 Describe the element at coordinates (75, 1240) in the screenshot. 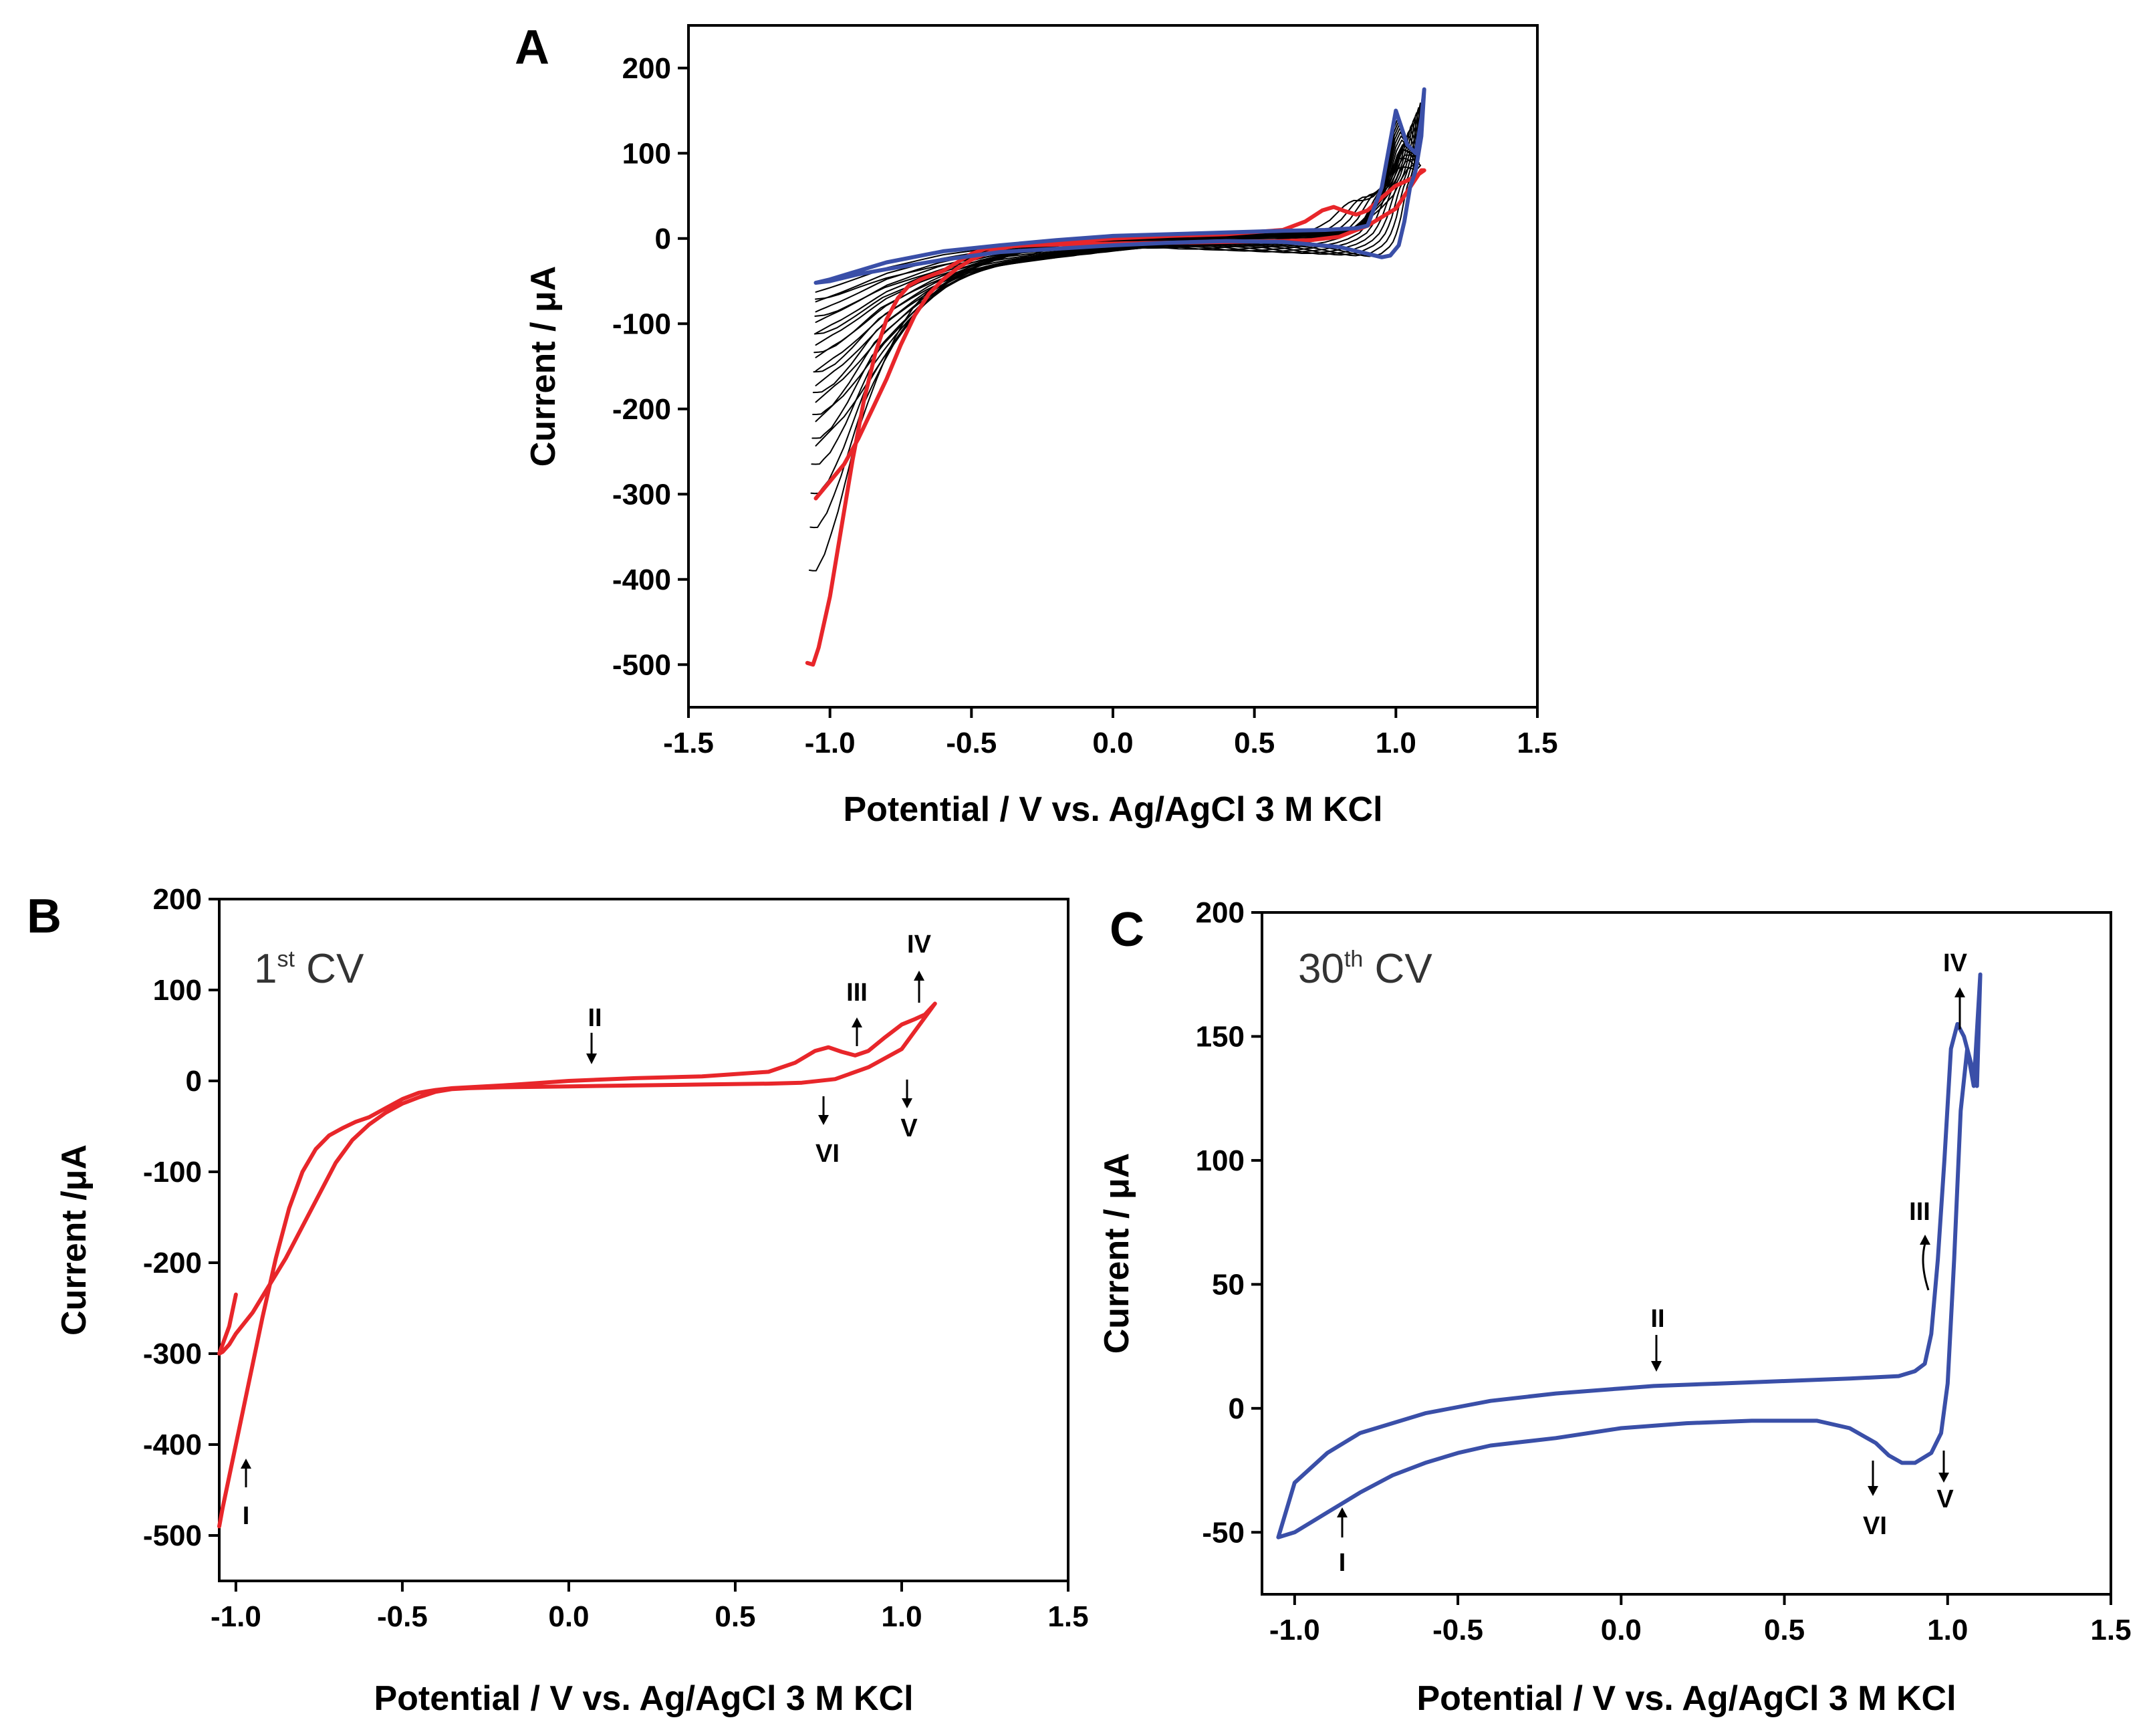

I see `panel-b-y-axis-title: Current /μA` at that location.